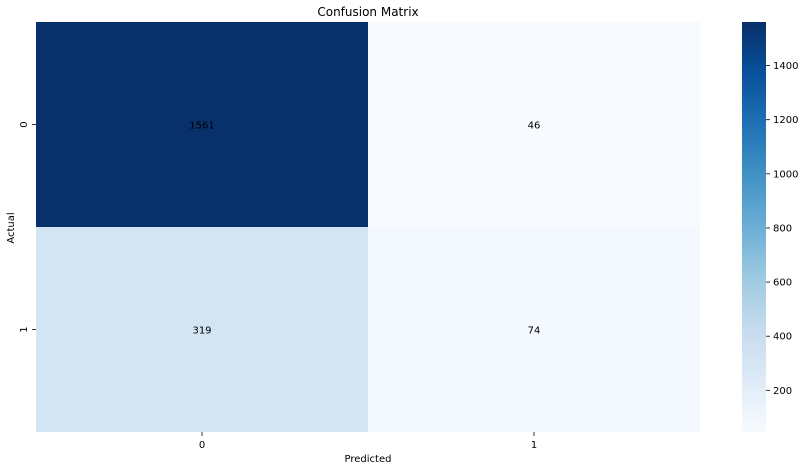 Image resolution: width=800 pixels, height=470 pixels. I want to click on colorbar-tick-label-2: 600, so click(782, 283).